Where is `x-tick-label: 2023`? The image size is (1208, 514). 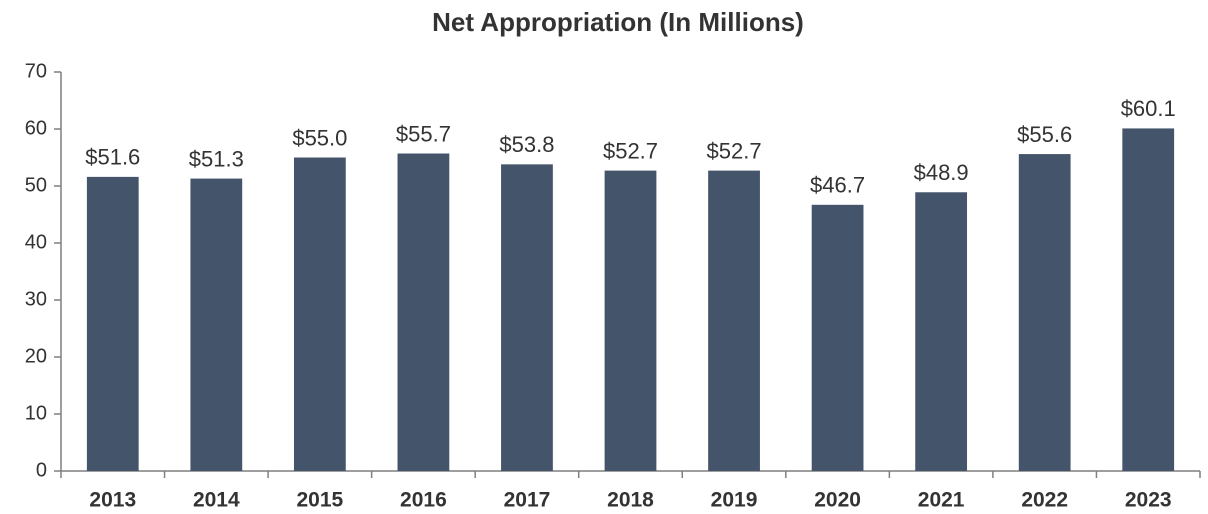 x-tick-label: 2023 is located at coordinates (1148, 500).